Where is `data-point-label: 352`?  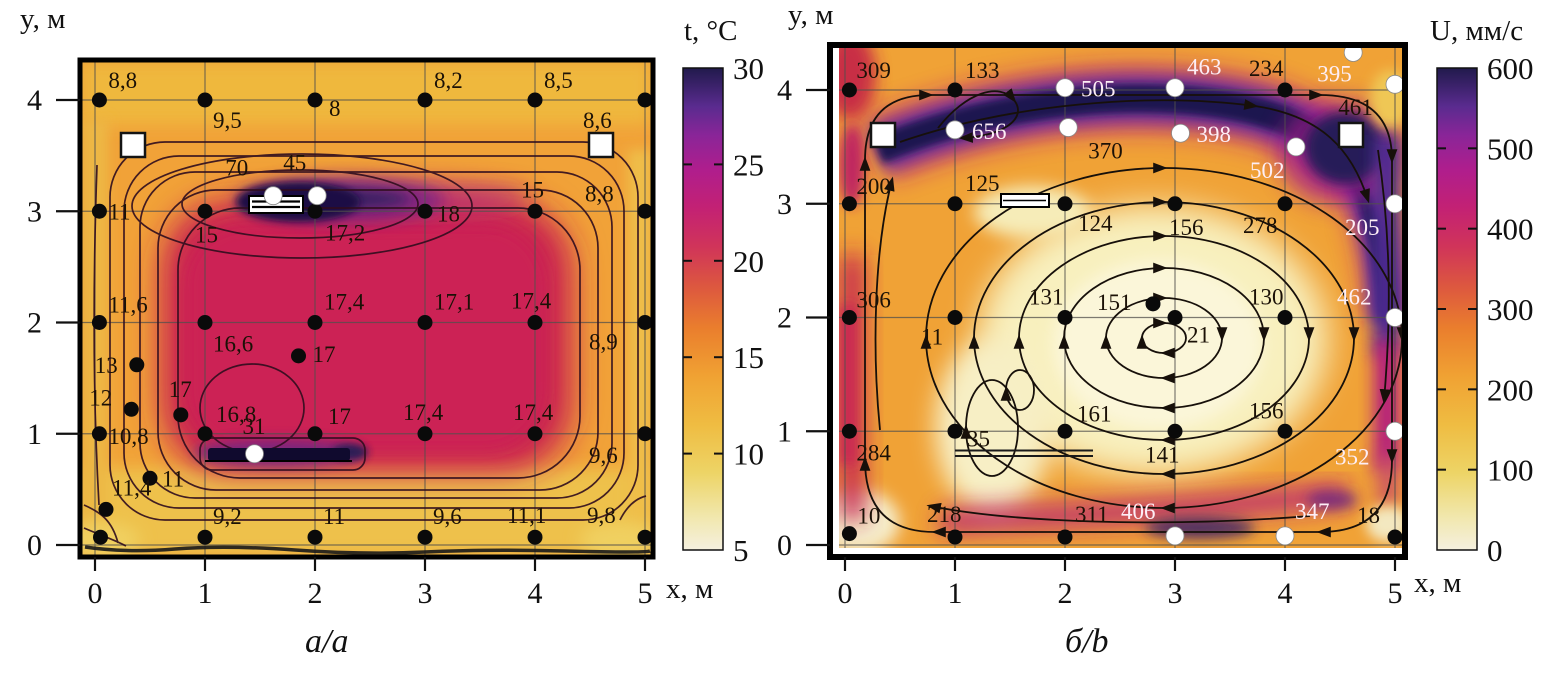
data-point-label: 352 is located at coordinates (1352, 456).